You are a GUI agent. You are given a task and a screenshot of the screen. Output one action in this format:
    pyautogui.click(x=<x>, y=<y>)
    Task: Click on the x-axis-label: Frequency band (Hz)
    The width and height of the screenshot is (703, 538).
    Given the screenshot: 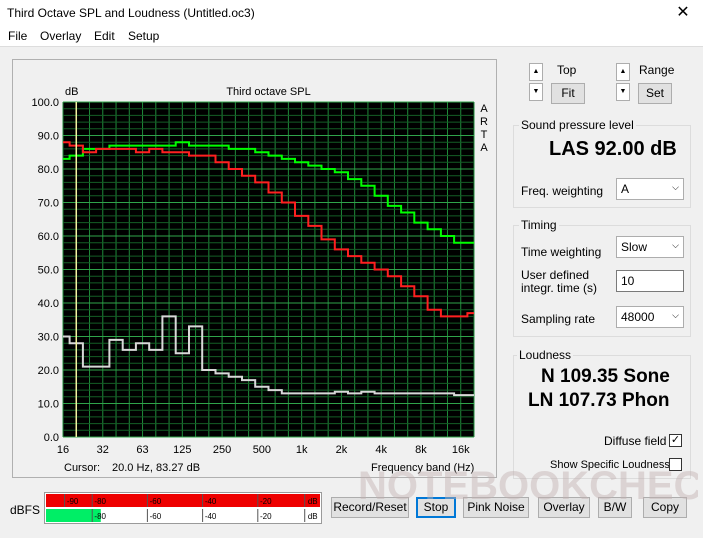 What is the action you would take?
    pyautogui.click(x=423, y=468)
    